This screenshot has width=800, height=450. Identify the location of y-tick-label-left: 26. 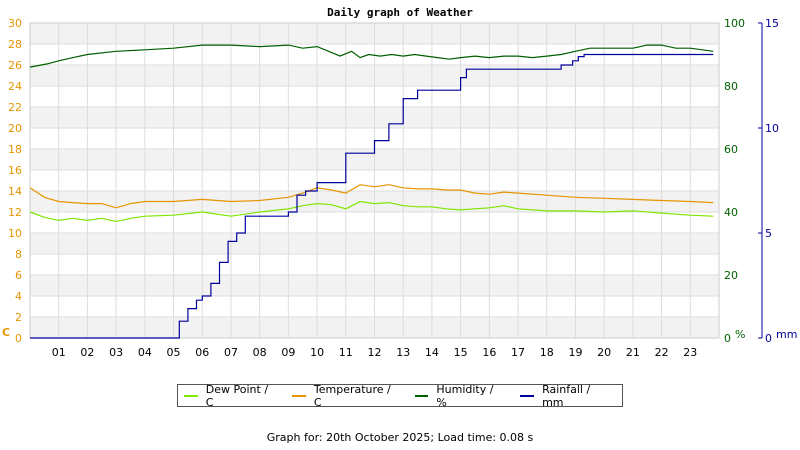
(15, 65).